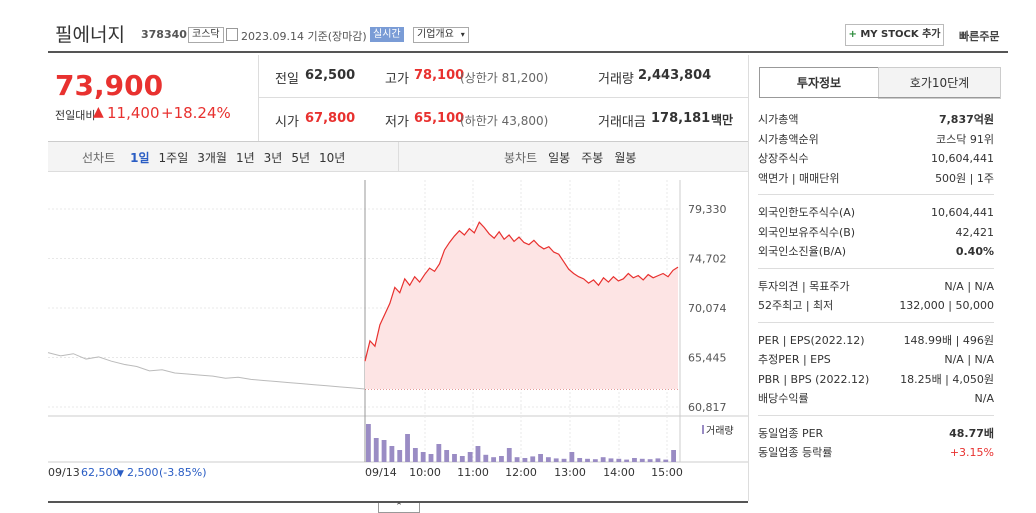 This screenshot has height=513, width=1036. I want to click on period-button: 1년, so click(245, 158).